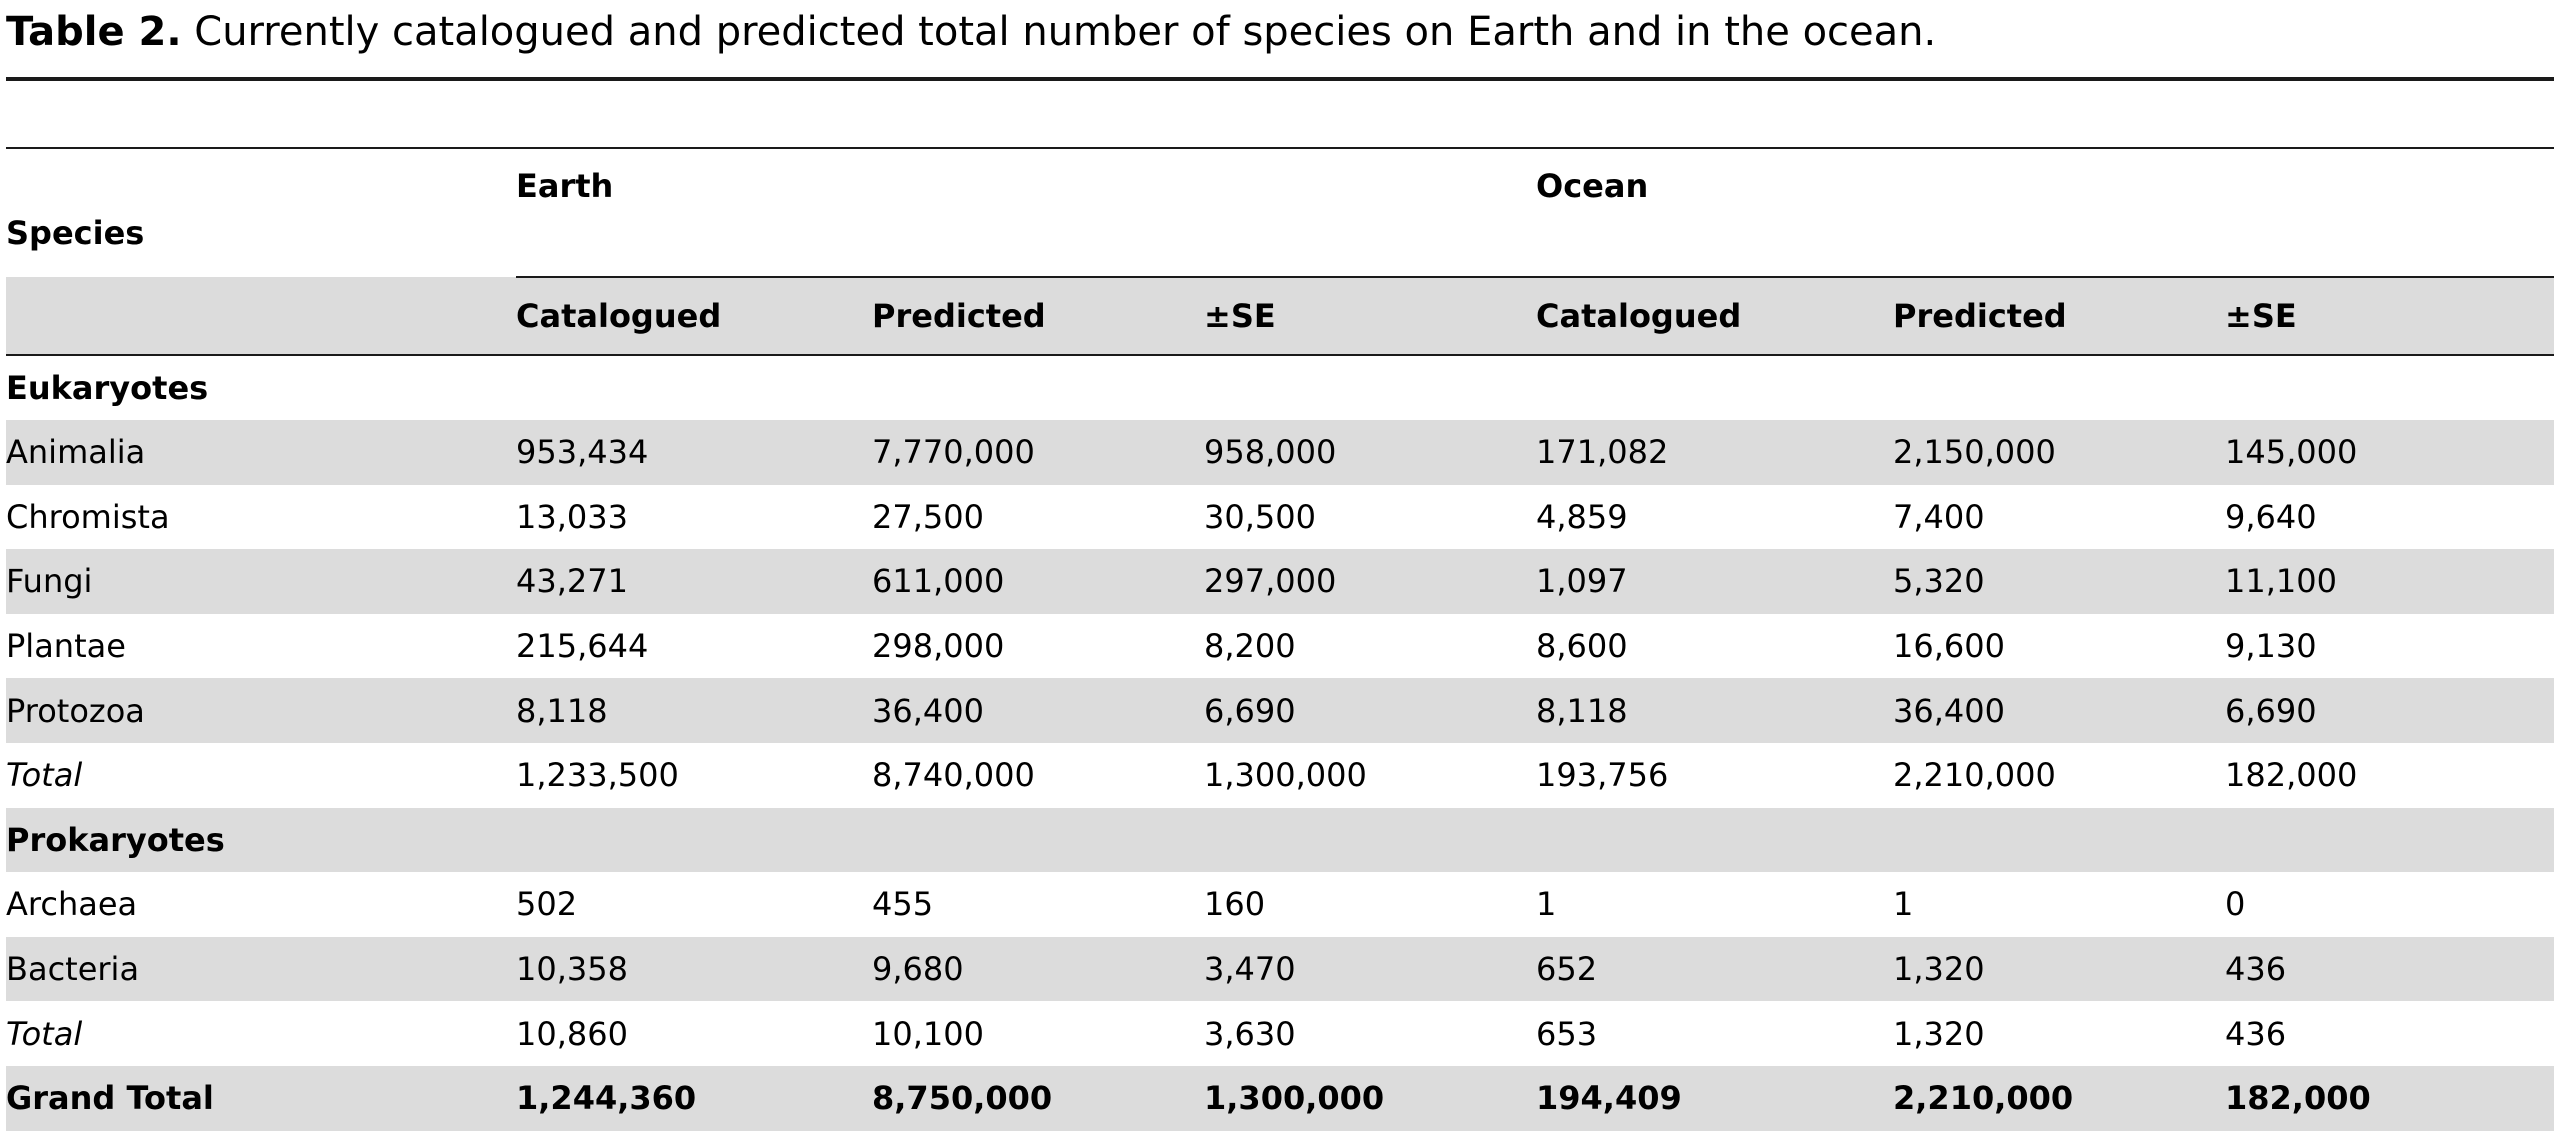 Image resolution: width=2560 pixels, height=1131 pixels. I want to click on cell: 502, so click(547, 904).